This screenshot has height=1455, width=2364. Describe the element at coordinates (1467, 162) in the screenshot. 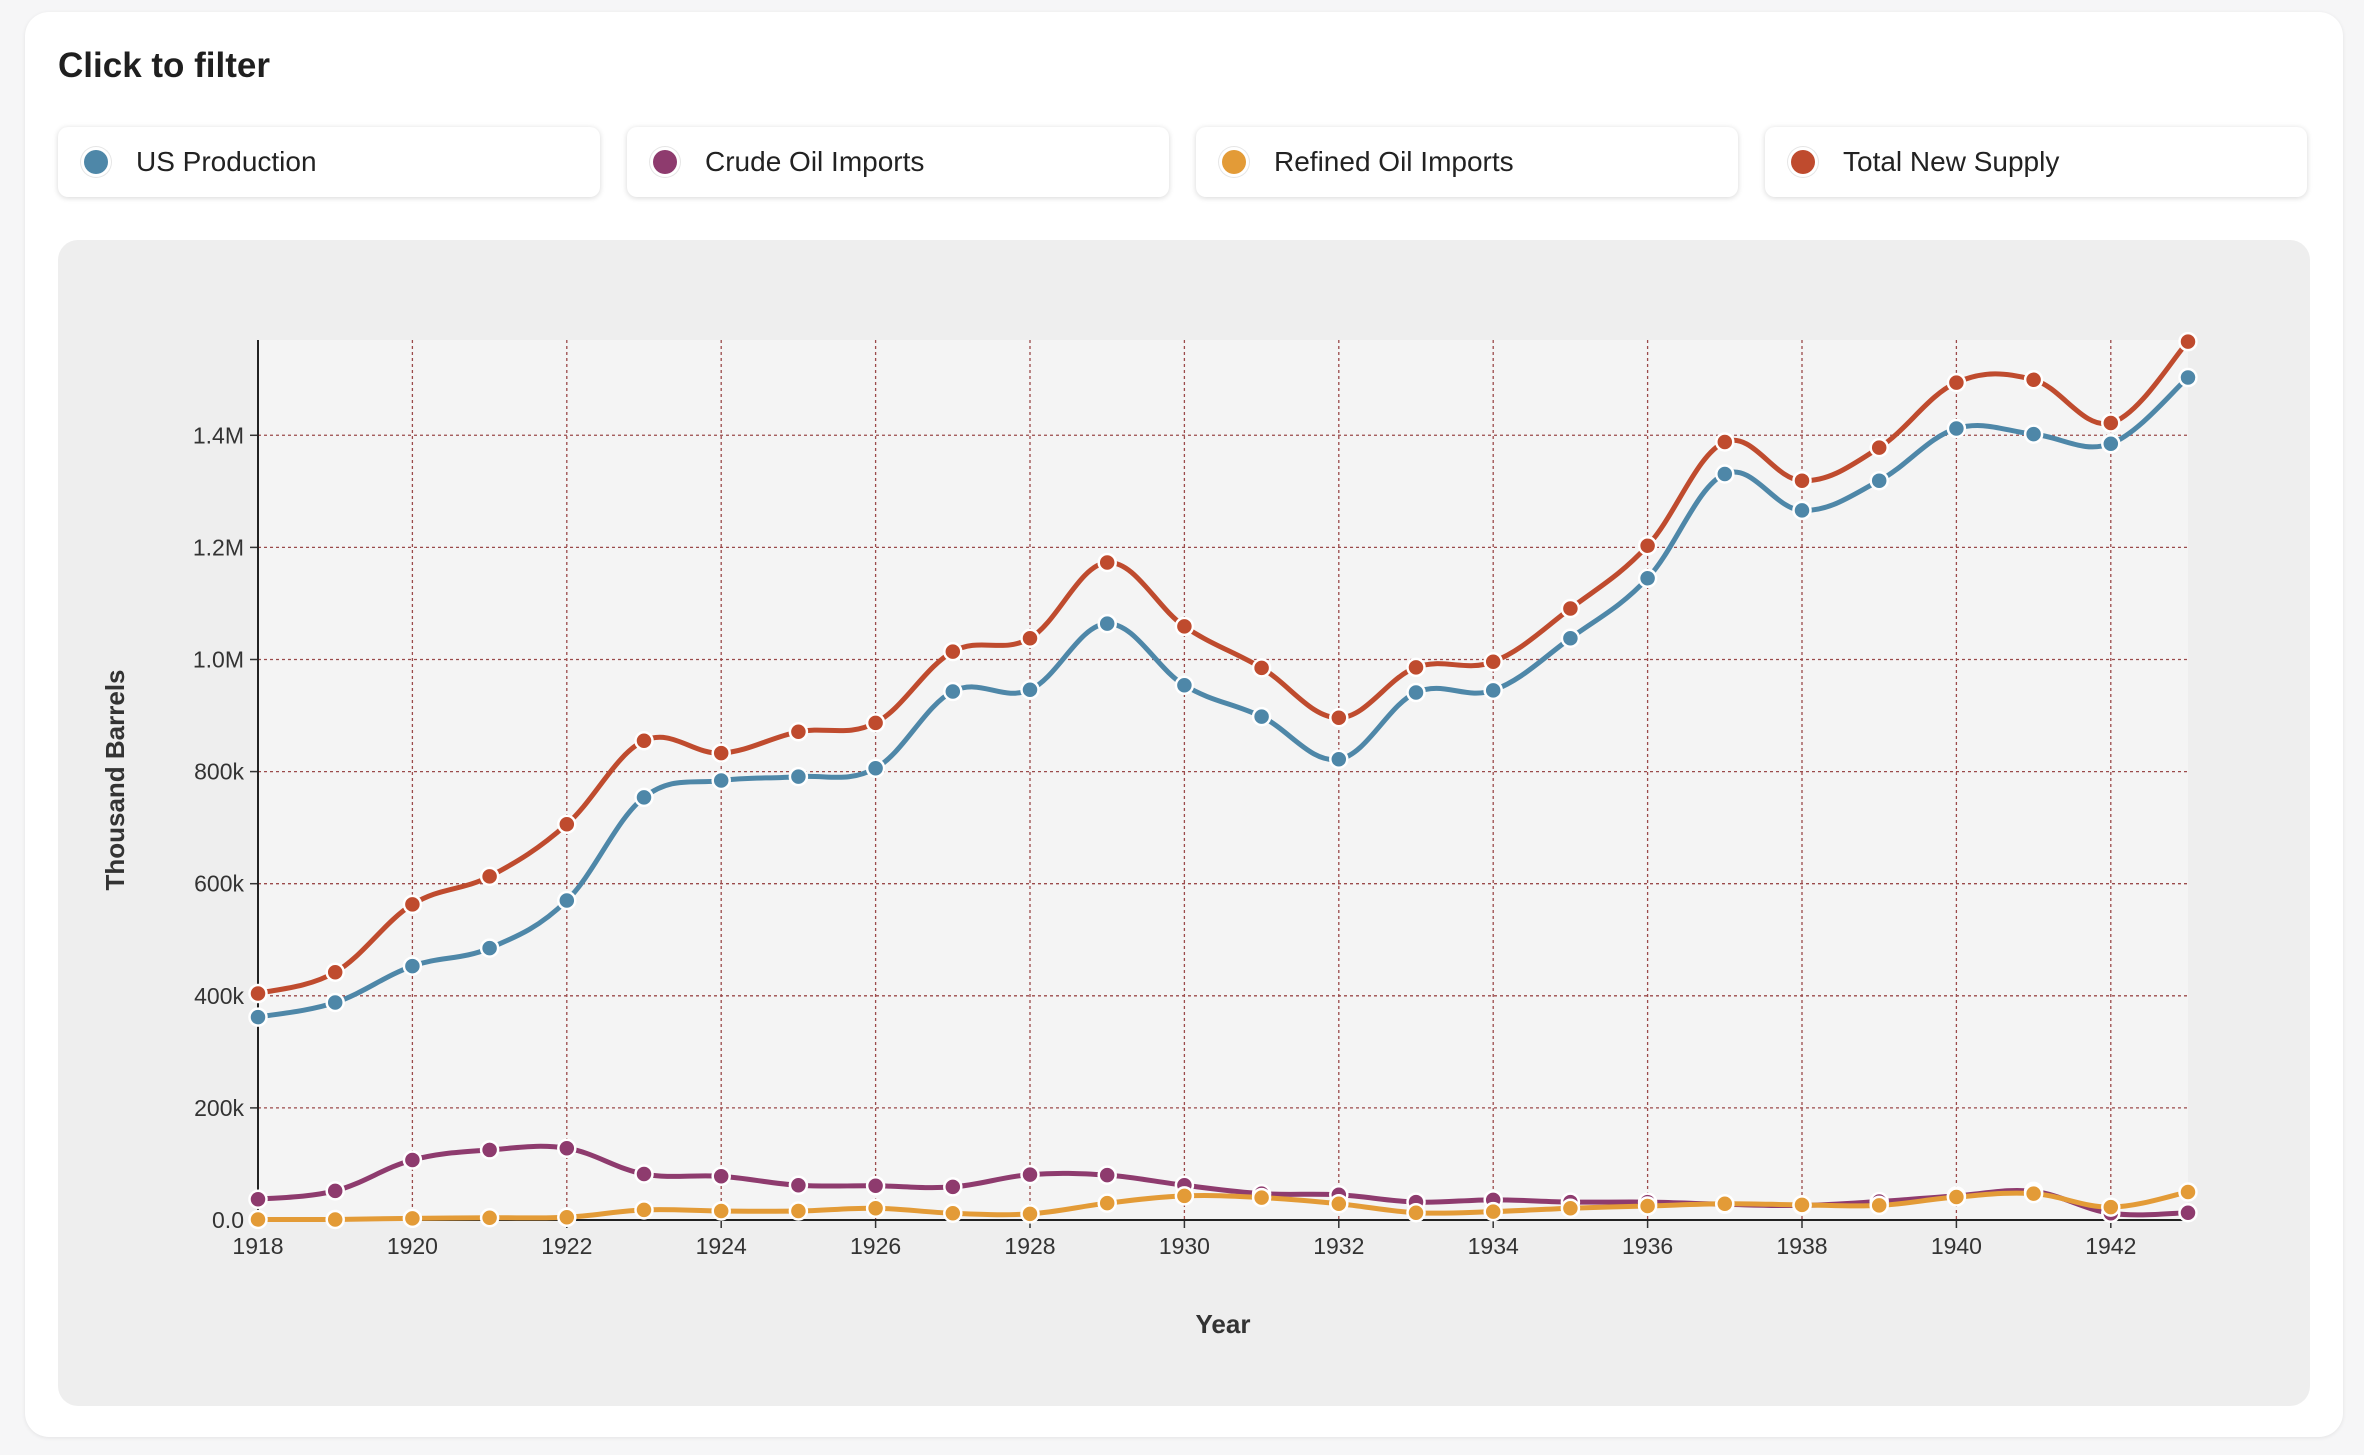

I see `legend-filter-refined-oil-imports: Refined Oil Imports` at that location.